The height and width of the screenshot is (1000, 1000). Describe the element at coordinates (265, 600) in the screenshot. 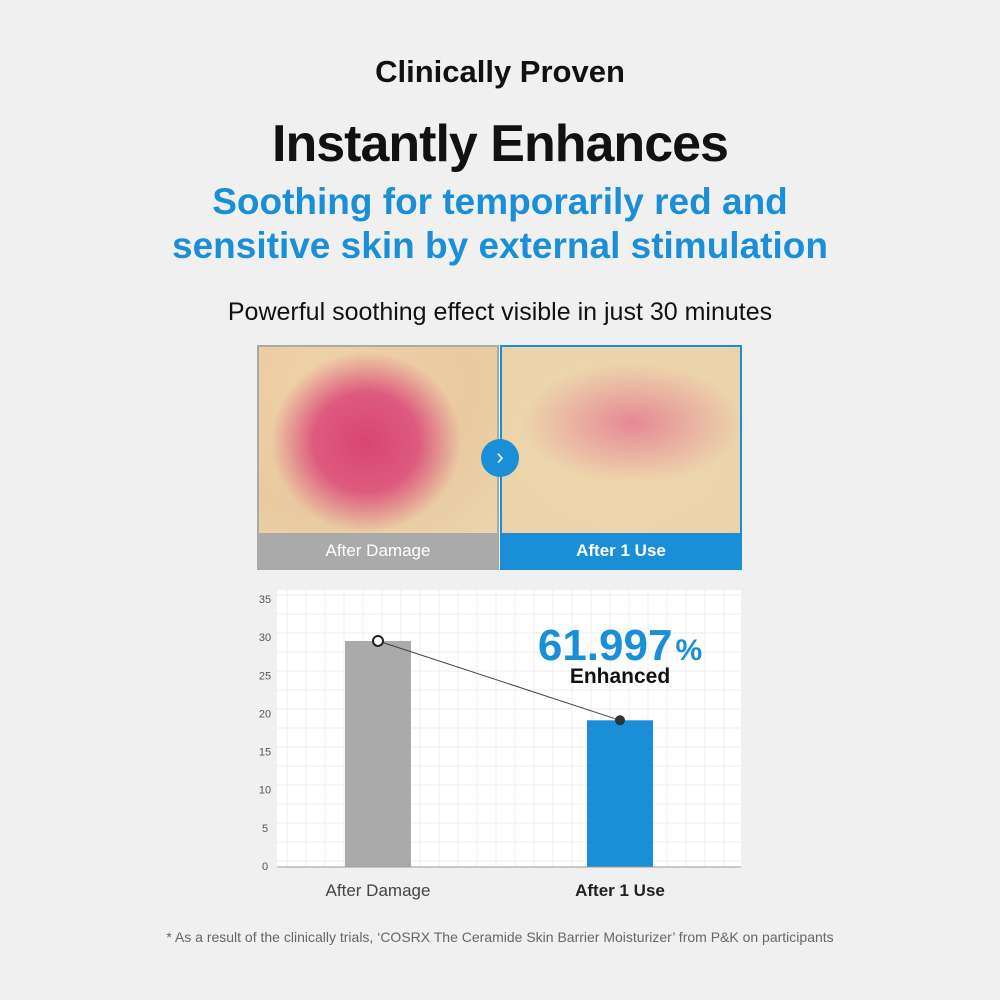

I see `y-tick-label: 35` at that location.